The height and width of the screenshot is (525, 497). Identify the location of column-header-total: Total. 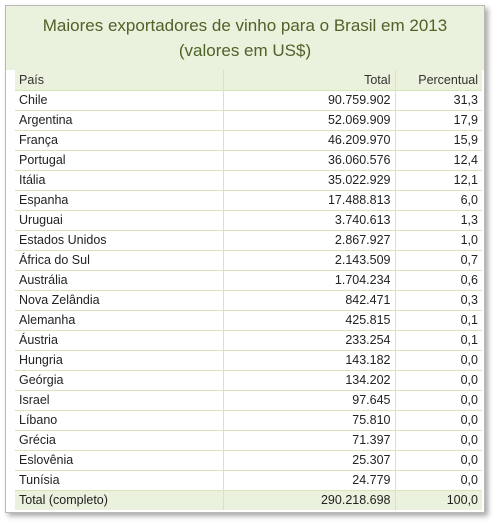
(308, 80).